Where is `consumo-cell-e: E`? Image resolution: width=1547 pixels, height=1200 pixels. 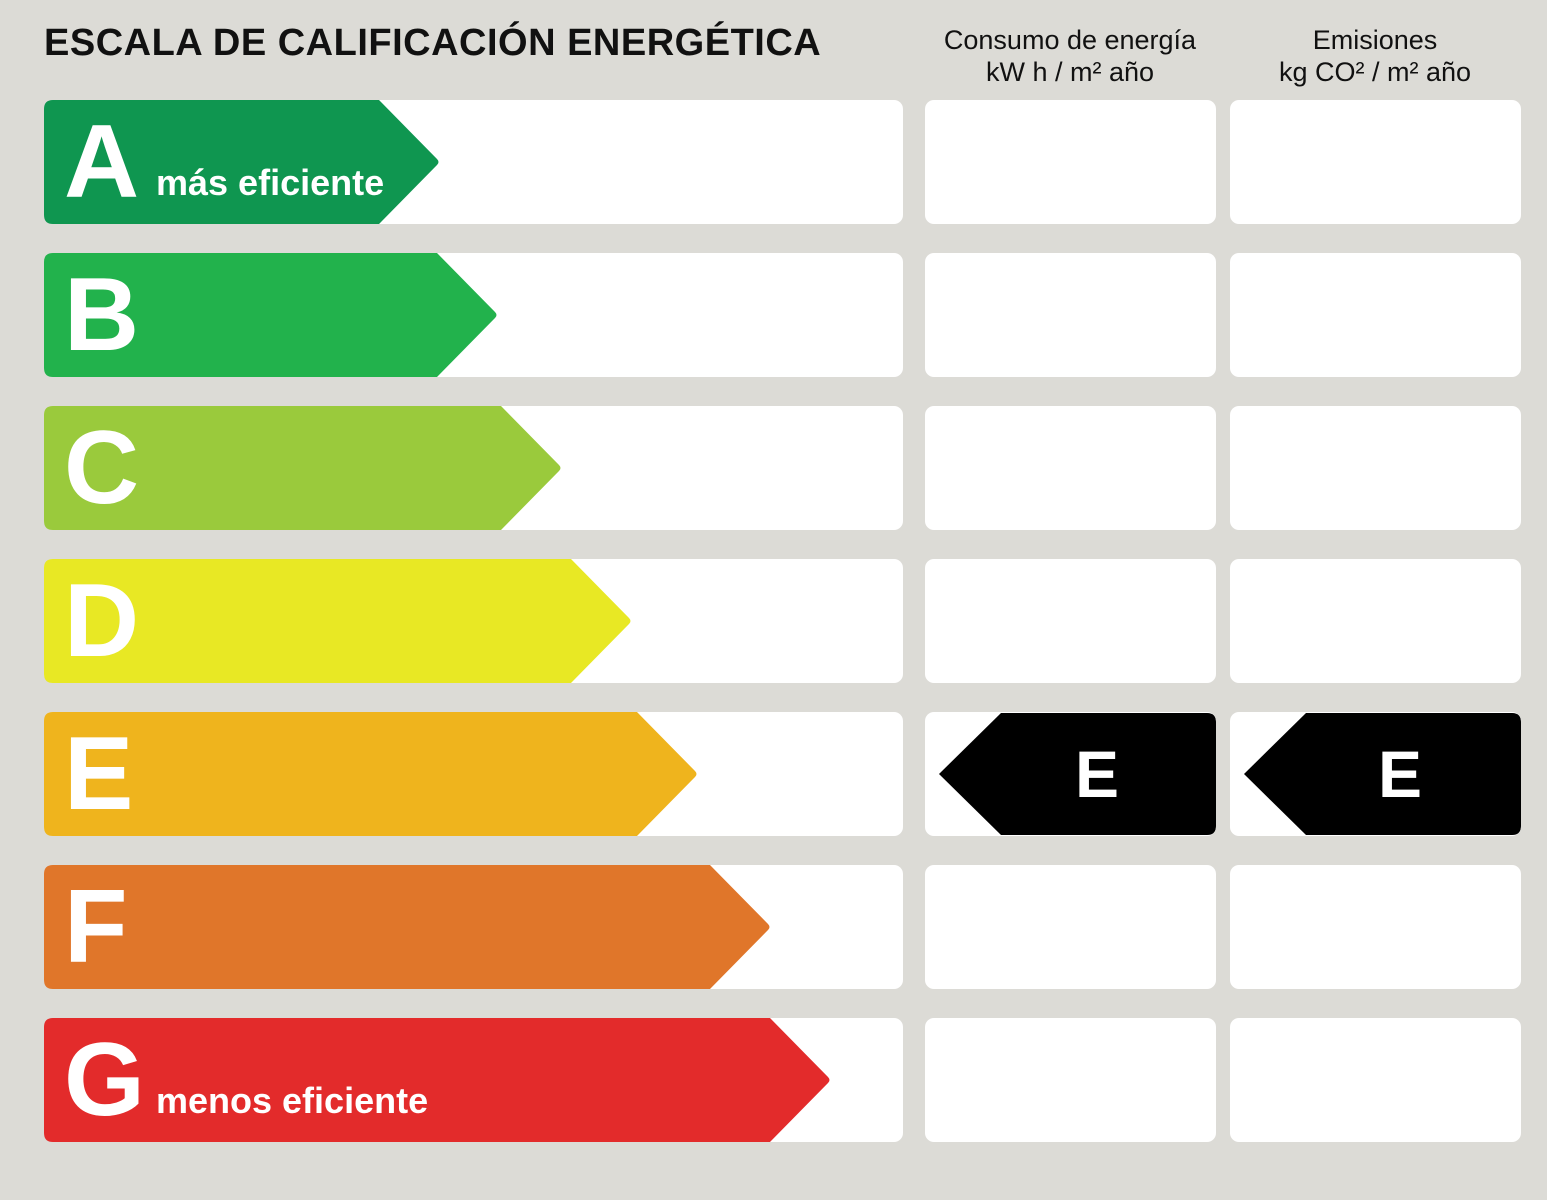 consumo-cell-e: E is located at coordinates (1070, 774).